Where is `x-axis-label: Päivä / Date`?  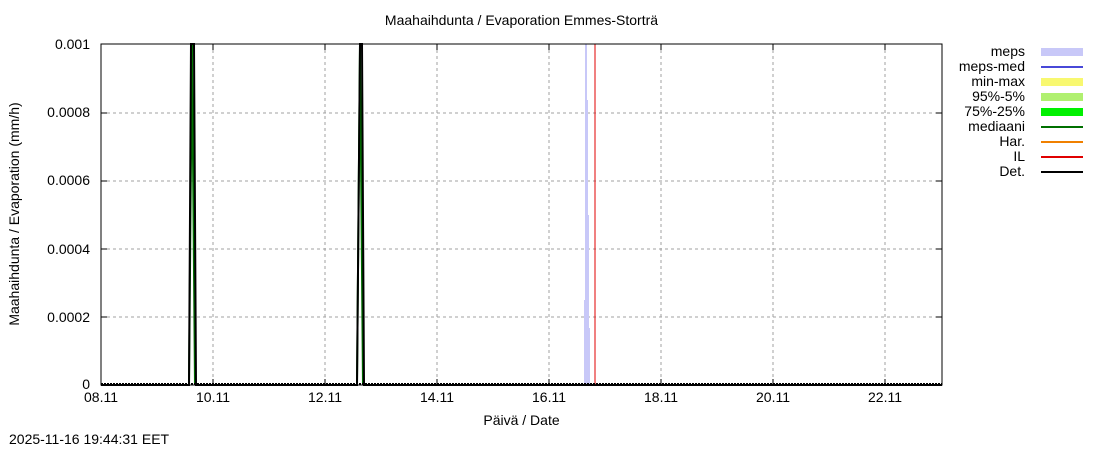 x-axis-label: Päivä / Date is located at coordinates (521, 420).